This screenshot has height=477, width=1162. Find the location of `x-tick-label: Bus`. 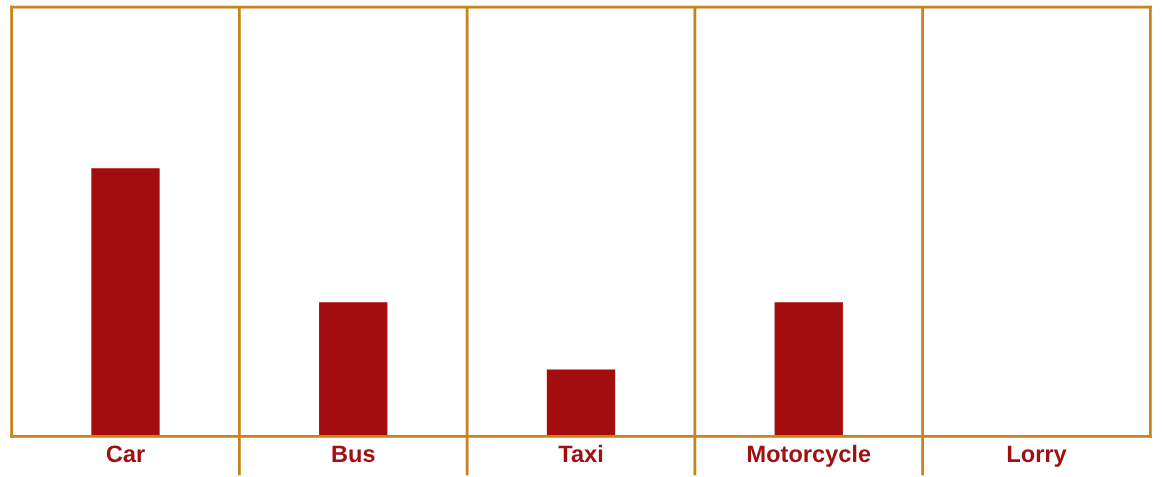

x-tick-label: Bus is located at coordinates (353, 454).